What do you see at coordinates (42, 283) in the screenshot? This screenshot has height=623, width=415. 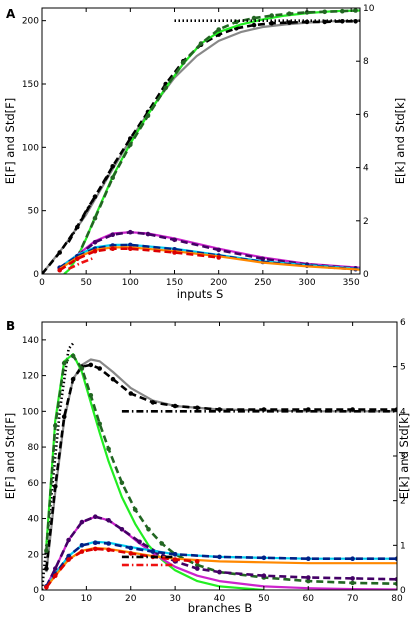 I see `a-xtick-label: 0` at bounding box center [42, 283].